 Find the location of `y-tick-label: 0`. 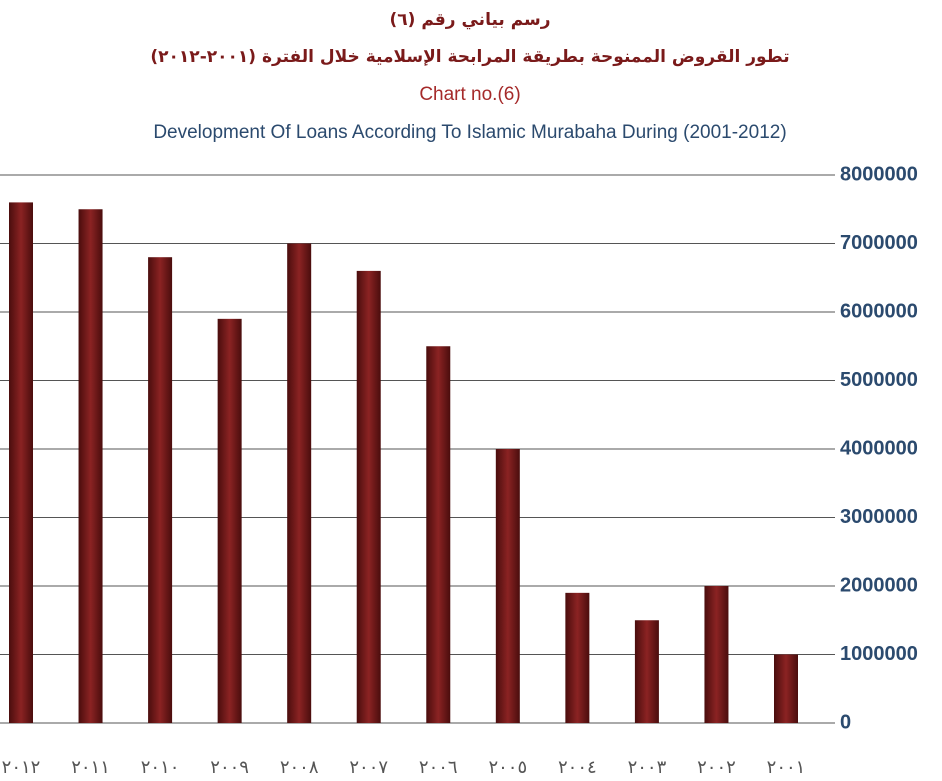

y-tick-label: 0 is located at coordinates (845, 722).